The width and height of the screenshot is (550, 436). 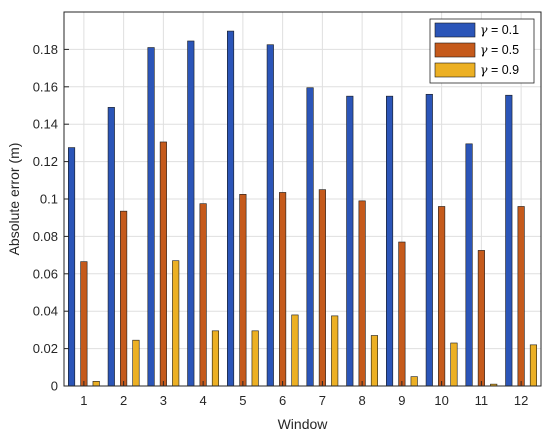 I want to click on x-axis-title: Window, so click(x=303, y=424).